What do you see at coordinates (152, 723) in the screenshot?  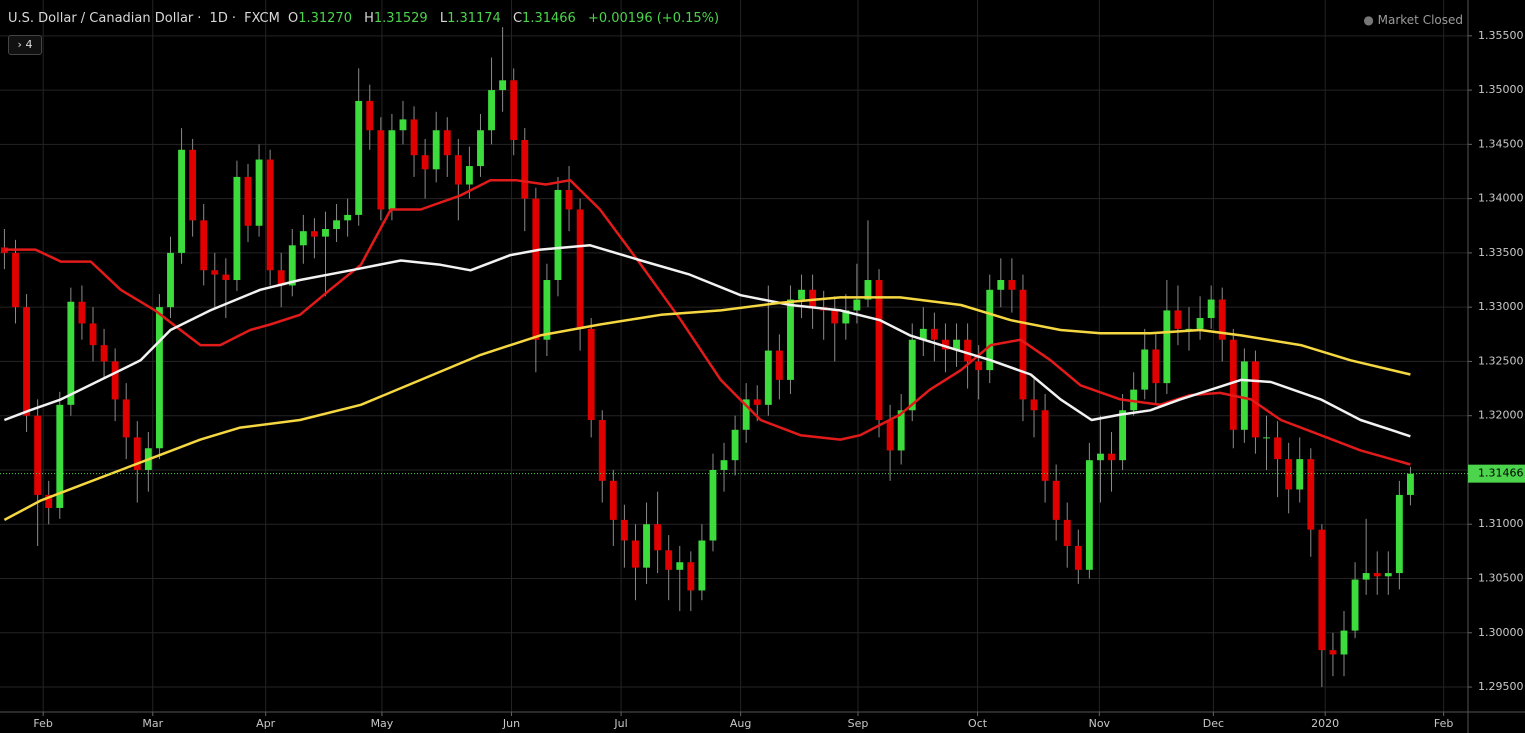 I see `x-tick-label: Mar` at bounding box center [152, 723].